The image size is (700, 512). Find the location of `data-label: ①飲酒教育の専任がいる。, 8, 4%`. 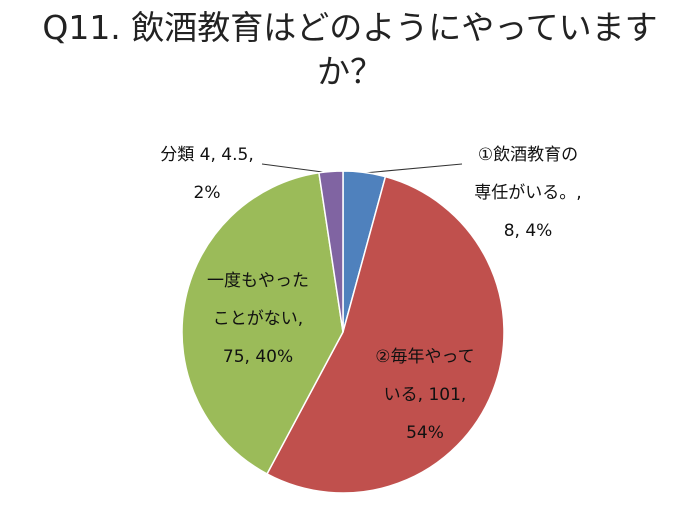

data-label: ①飲酒教育の専任がいる。, 8, 4% is located at coordinates (527, 193).